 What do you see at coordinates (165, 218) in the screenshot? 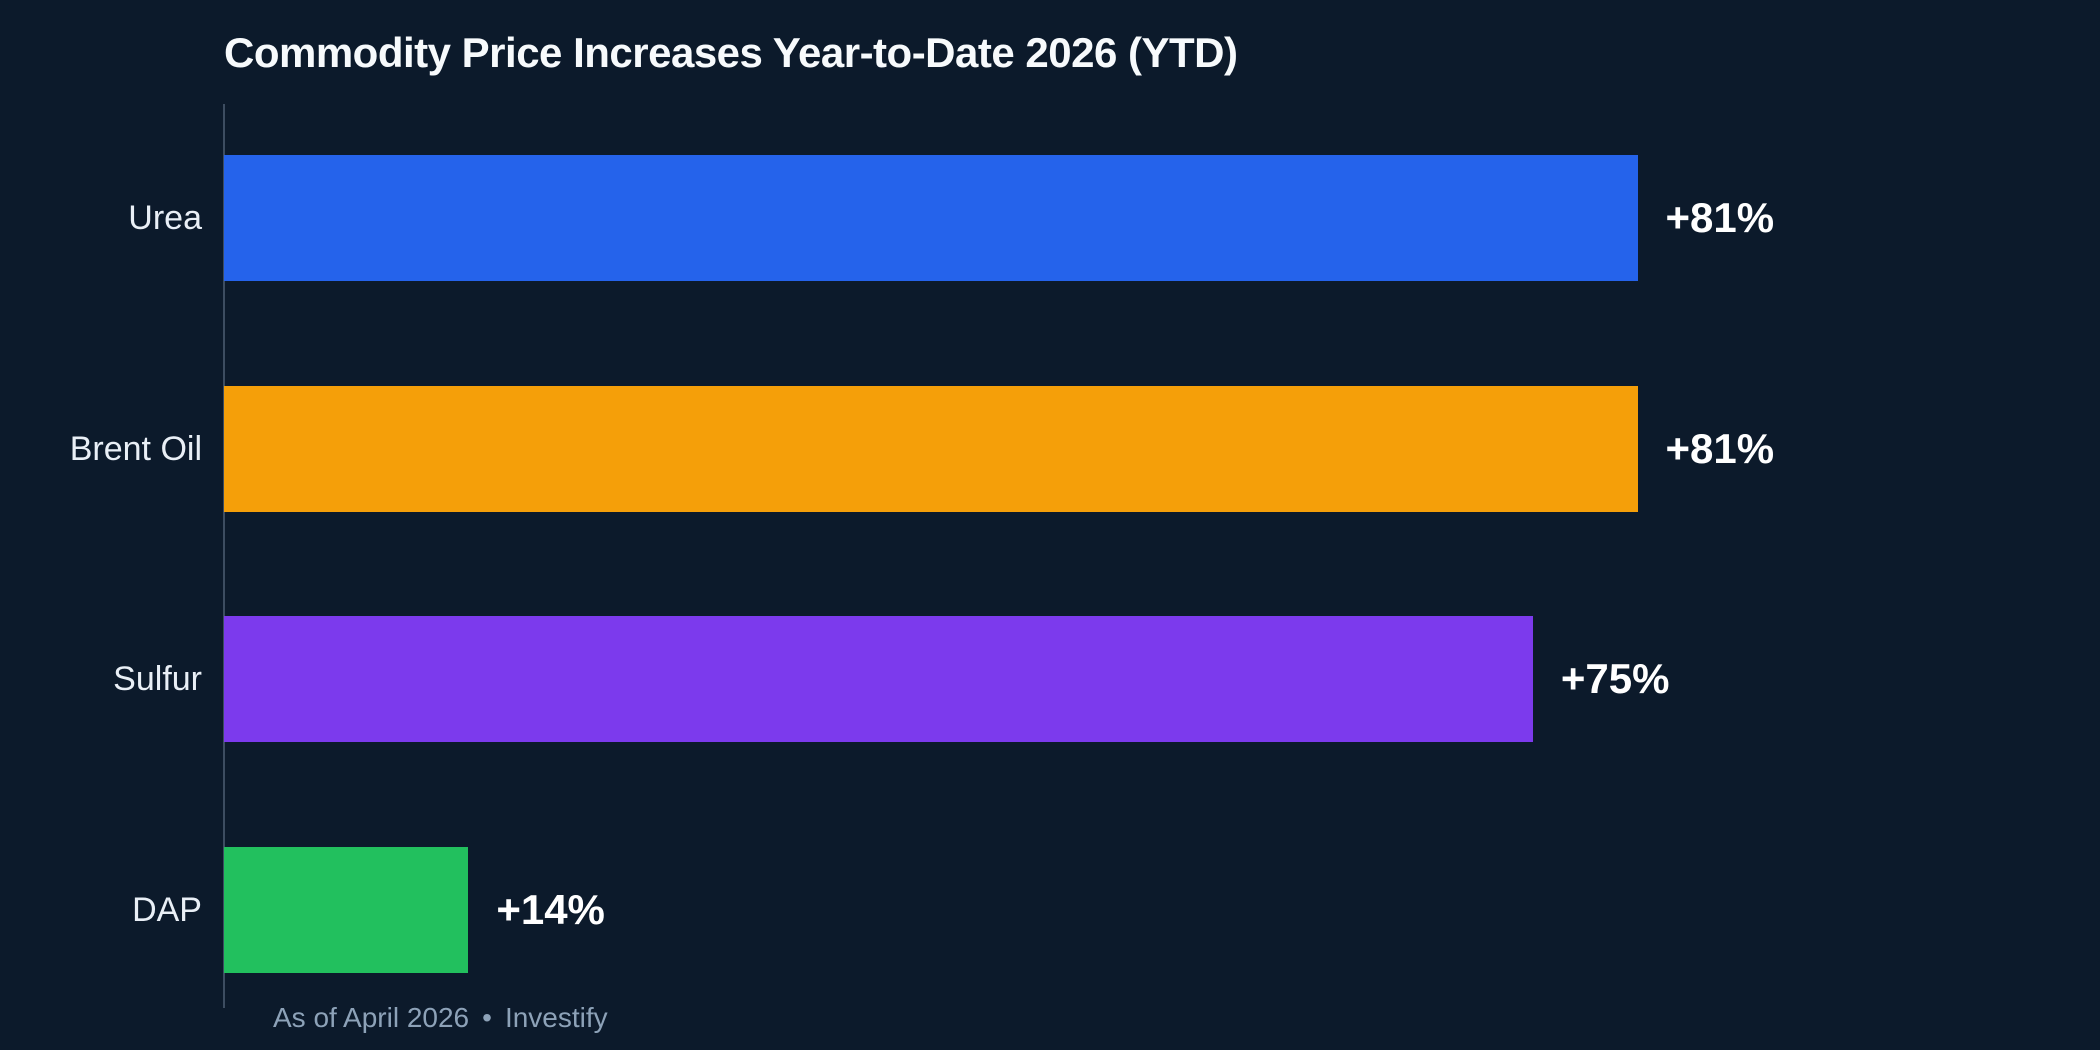
I see `category-label: Urea` at bounding box center [165, 218].